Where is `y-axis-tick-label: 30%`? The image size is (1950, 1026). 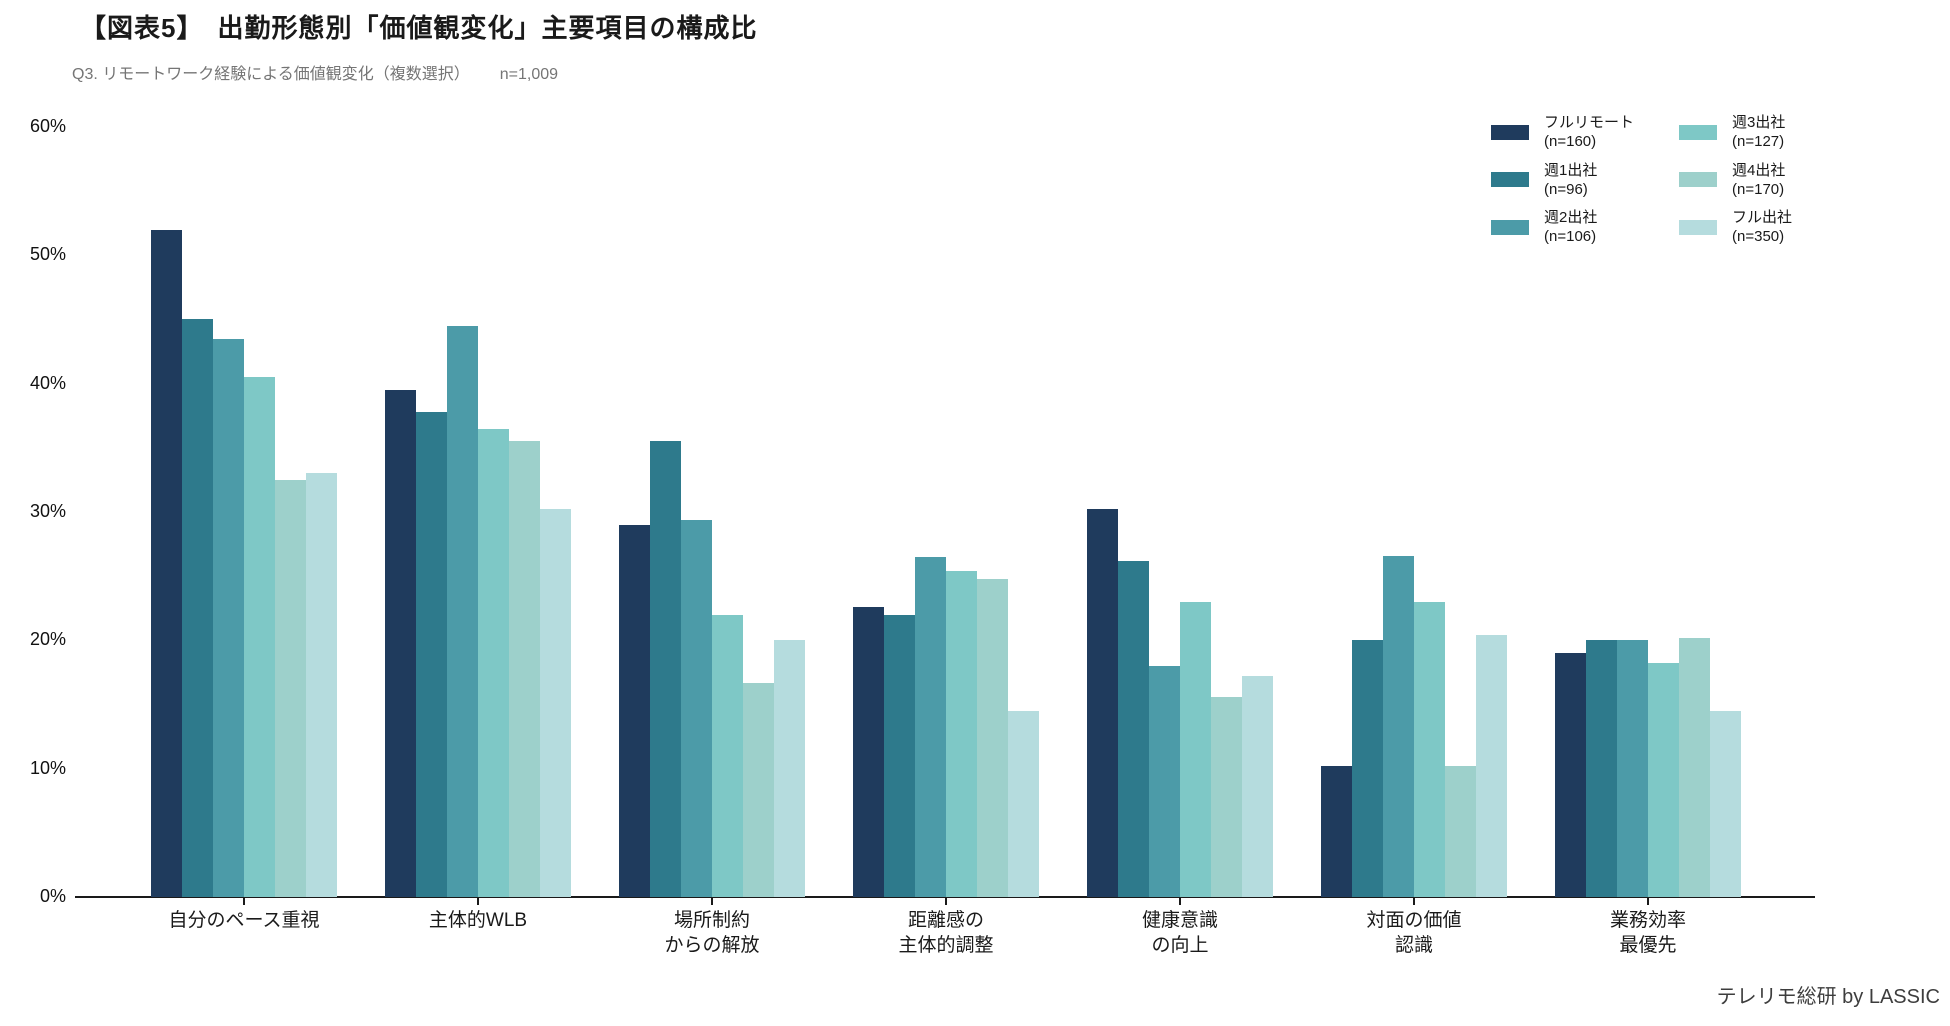 y-axis-tick-label: 30% is located at coordinates (47, 511).